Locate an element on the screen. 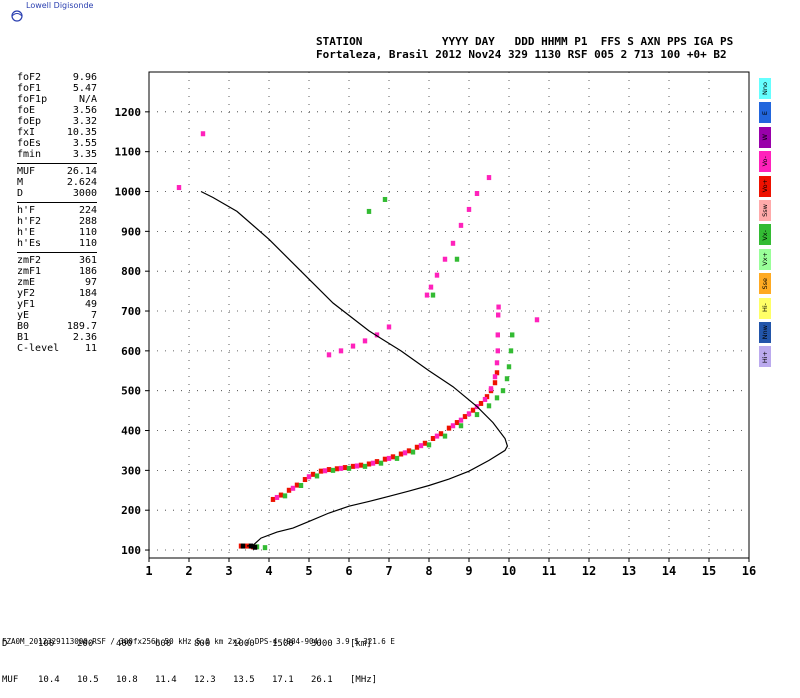 This screenshot has height=698, width=800. param-label: h'F2 is located at coordinates (29, 221).